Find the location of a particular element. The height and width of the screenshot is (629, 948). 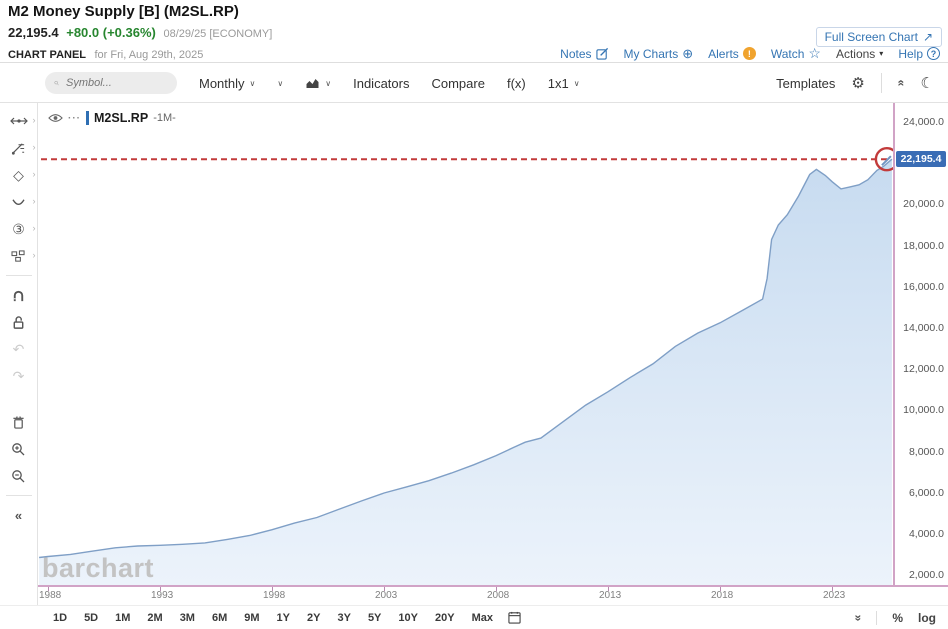

aggregation-dropdown: ∨ is located at coordinates (280, 83).